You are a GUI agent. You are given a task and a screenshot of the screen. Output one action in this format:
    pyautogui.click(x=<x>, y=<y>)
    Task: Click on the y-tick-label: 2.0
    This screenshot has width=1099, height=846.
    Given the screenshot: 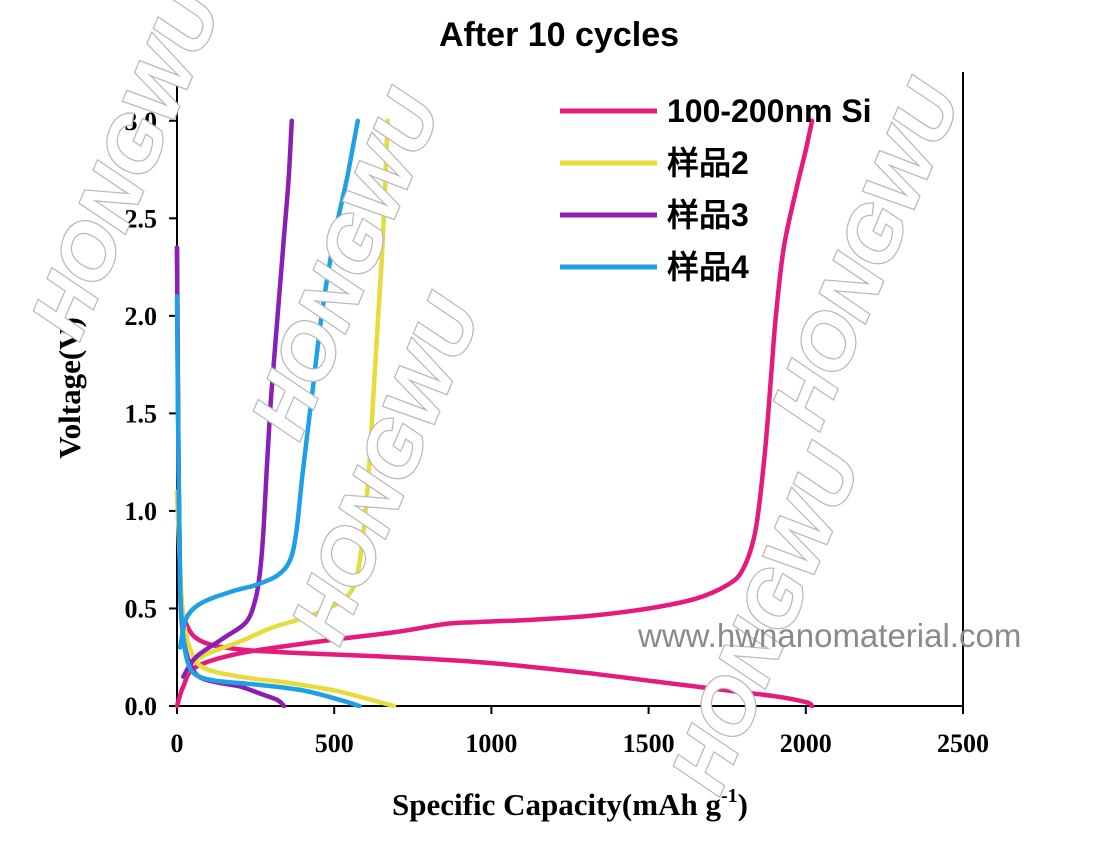 What is the action you would take?
    pyautogui.click(x=141, y=316)
    